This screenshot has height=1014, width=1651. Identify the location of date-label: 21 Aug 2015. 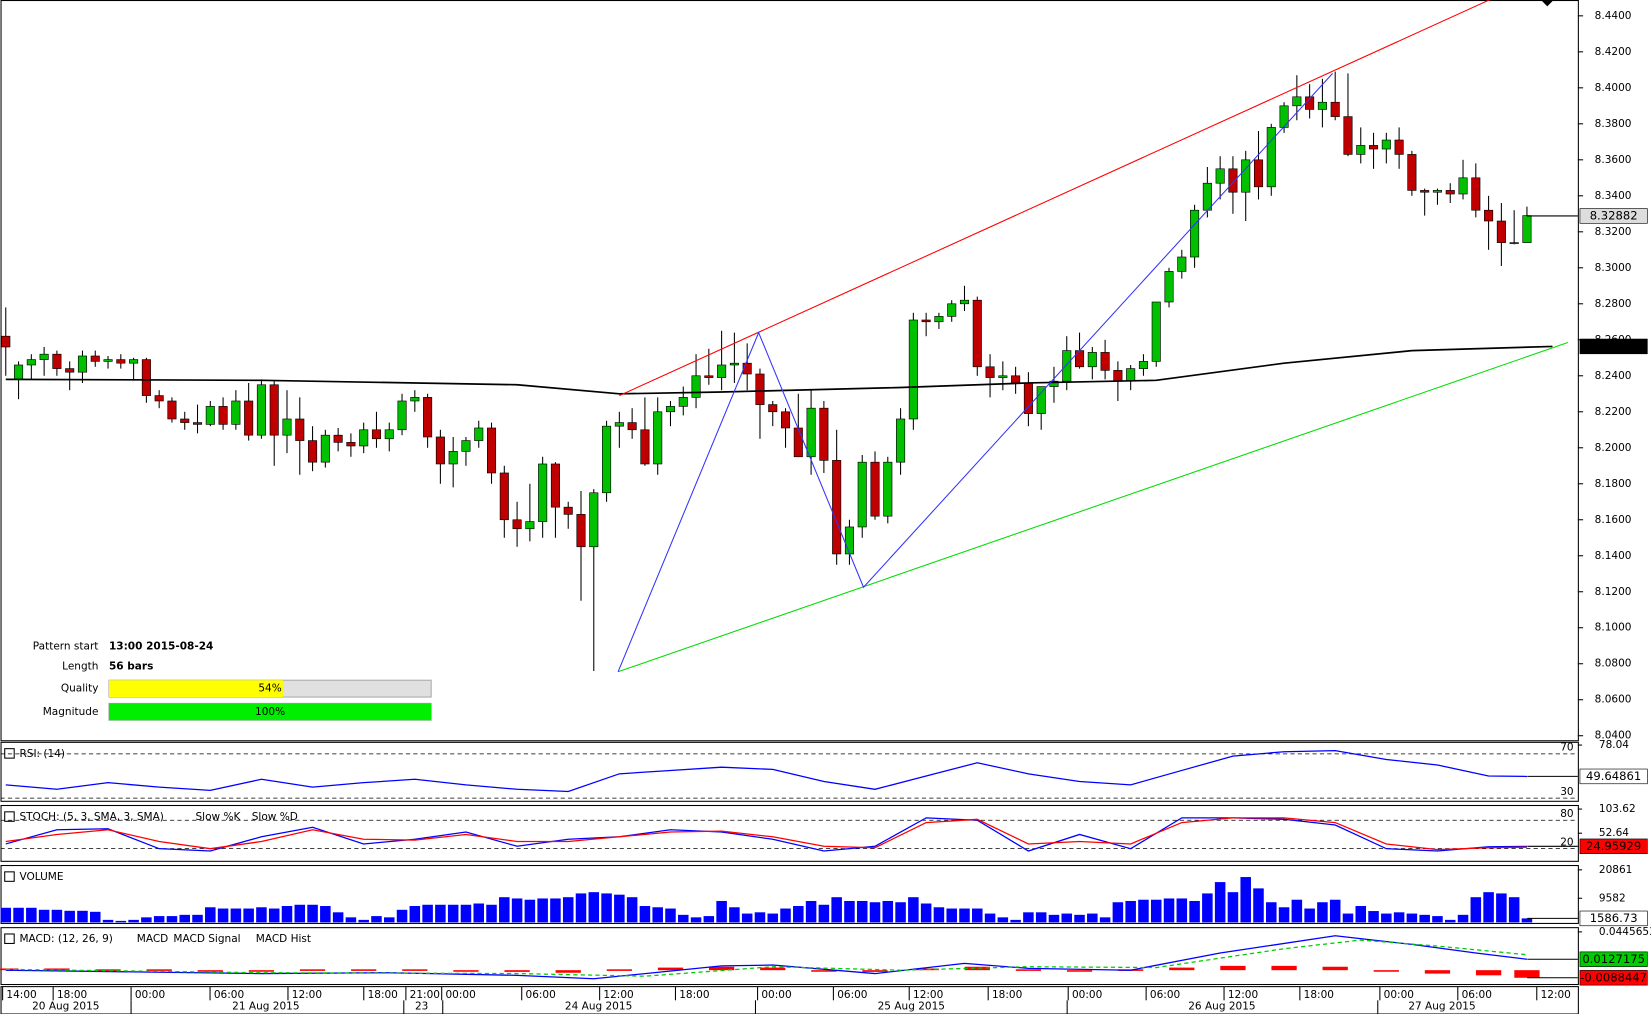
(265, 1007).